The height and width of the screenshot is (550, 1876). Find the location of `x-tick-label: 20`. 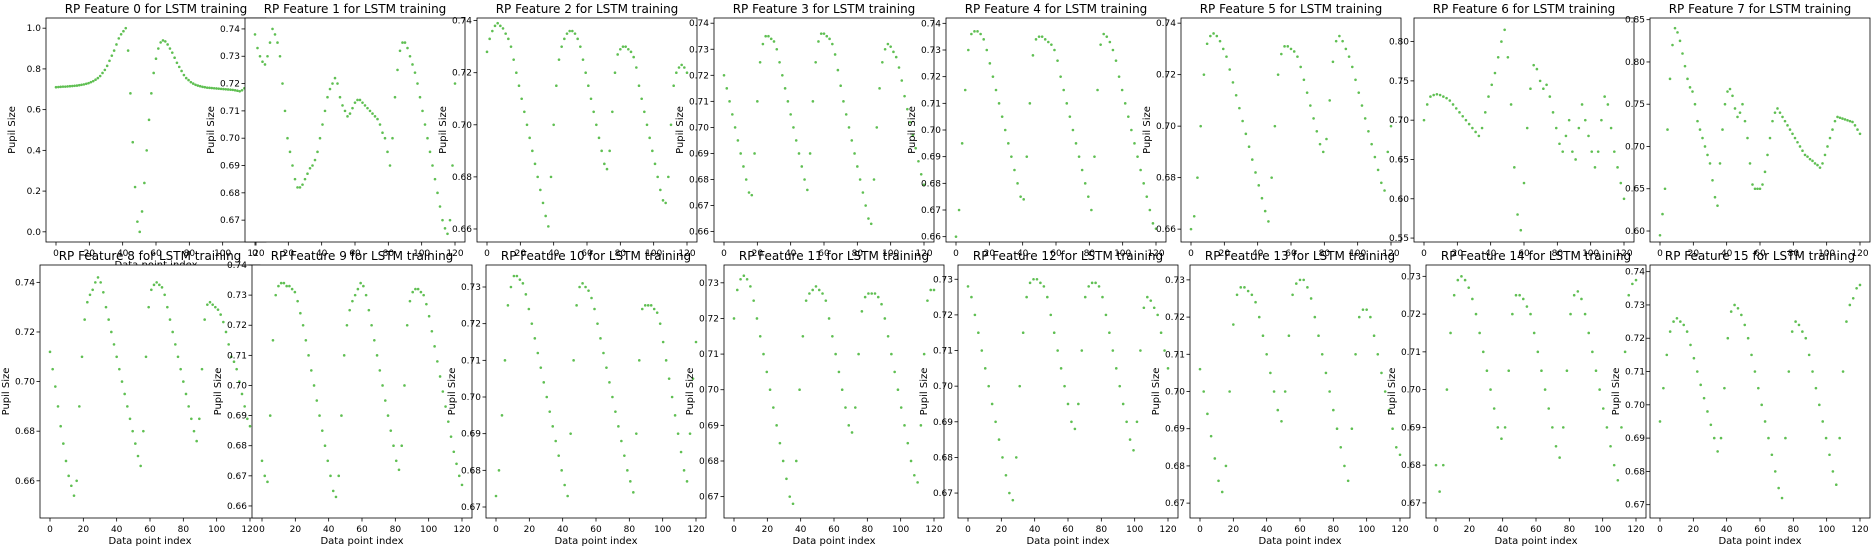

x-tick-label: 20 is located at coordinates (1470, 530).